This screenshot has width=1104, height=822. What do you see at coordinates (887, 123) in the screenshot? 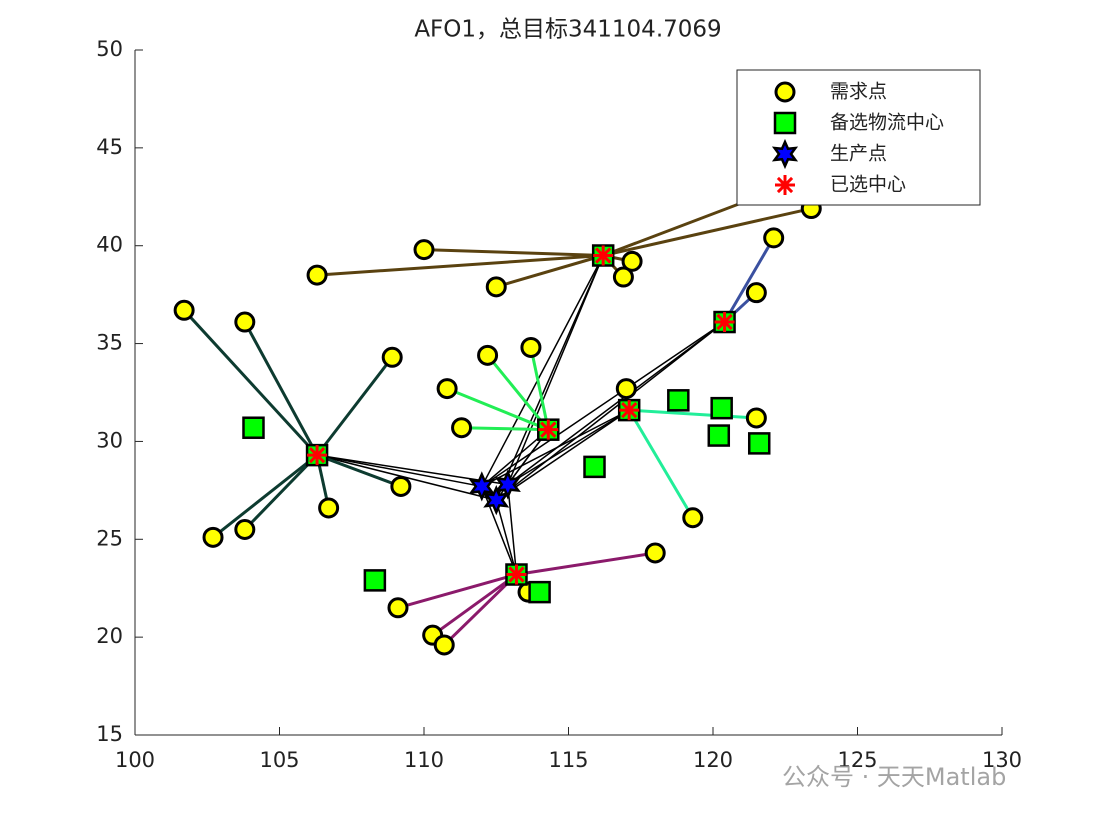
I see `legend-label: 备选物流中心` at bounding box center [887, 123].